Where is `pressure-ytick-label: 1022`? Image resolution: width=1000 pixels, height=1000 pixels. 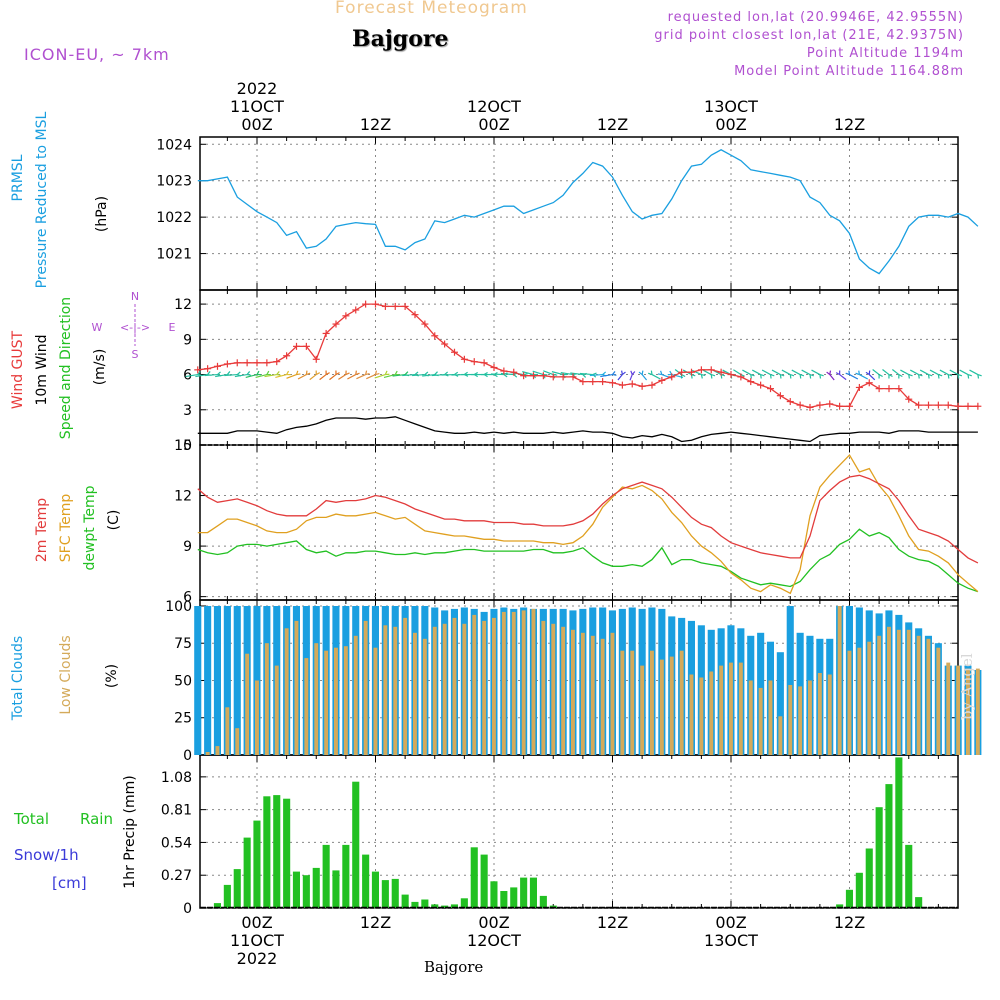
pressure-ytick-label: 1022 is located at coordinates (174, 218).